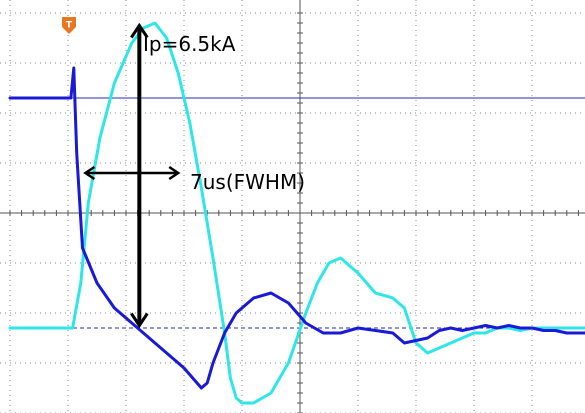 This screenshot has height=413, width=585. What do you see at coordinates (247, 182) in the screenshot?
I see `pulse-width-annotation: 7us(FWHM)` at bounding box center [247, 182].